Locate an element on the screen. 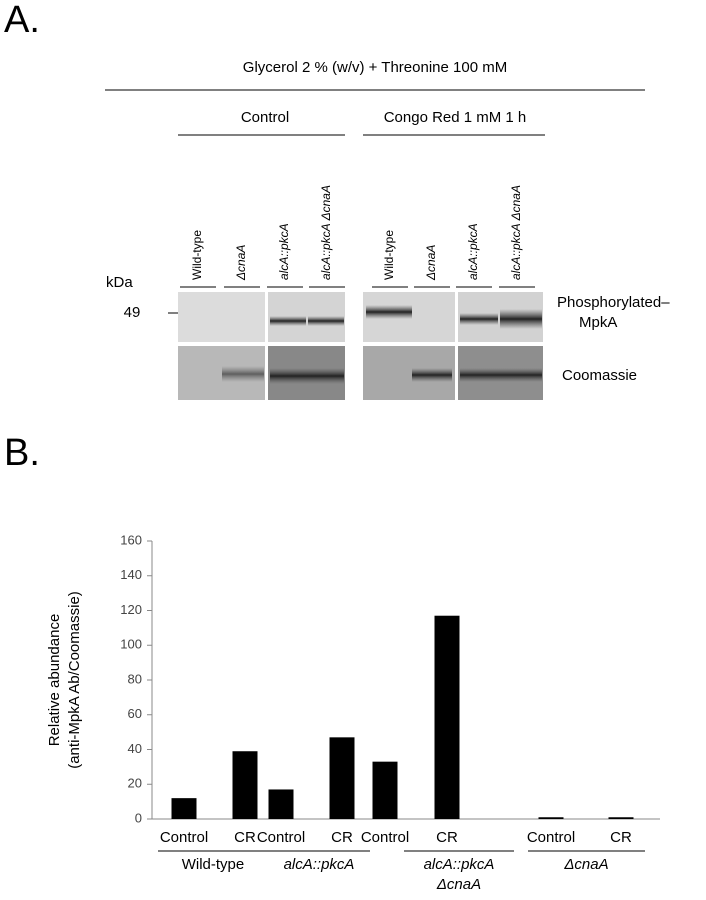  row-label: MpkA is located at coordinates (598, 322).